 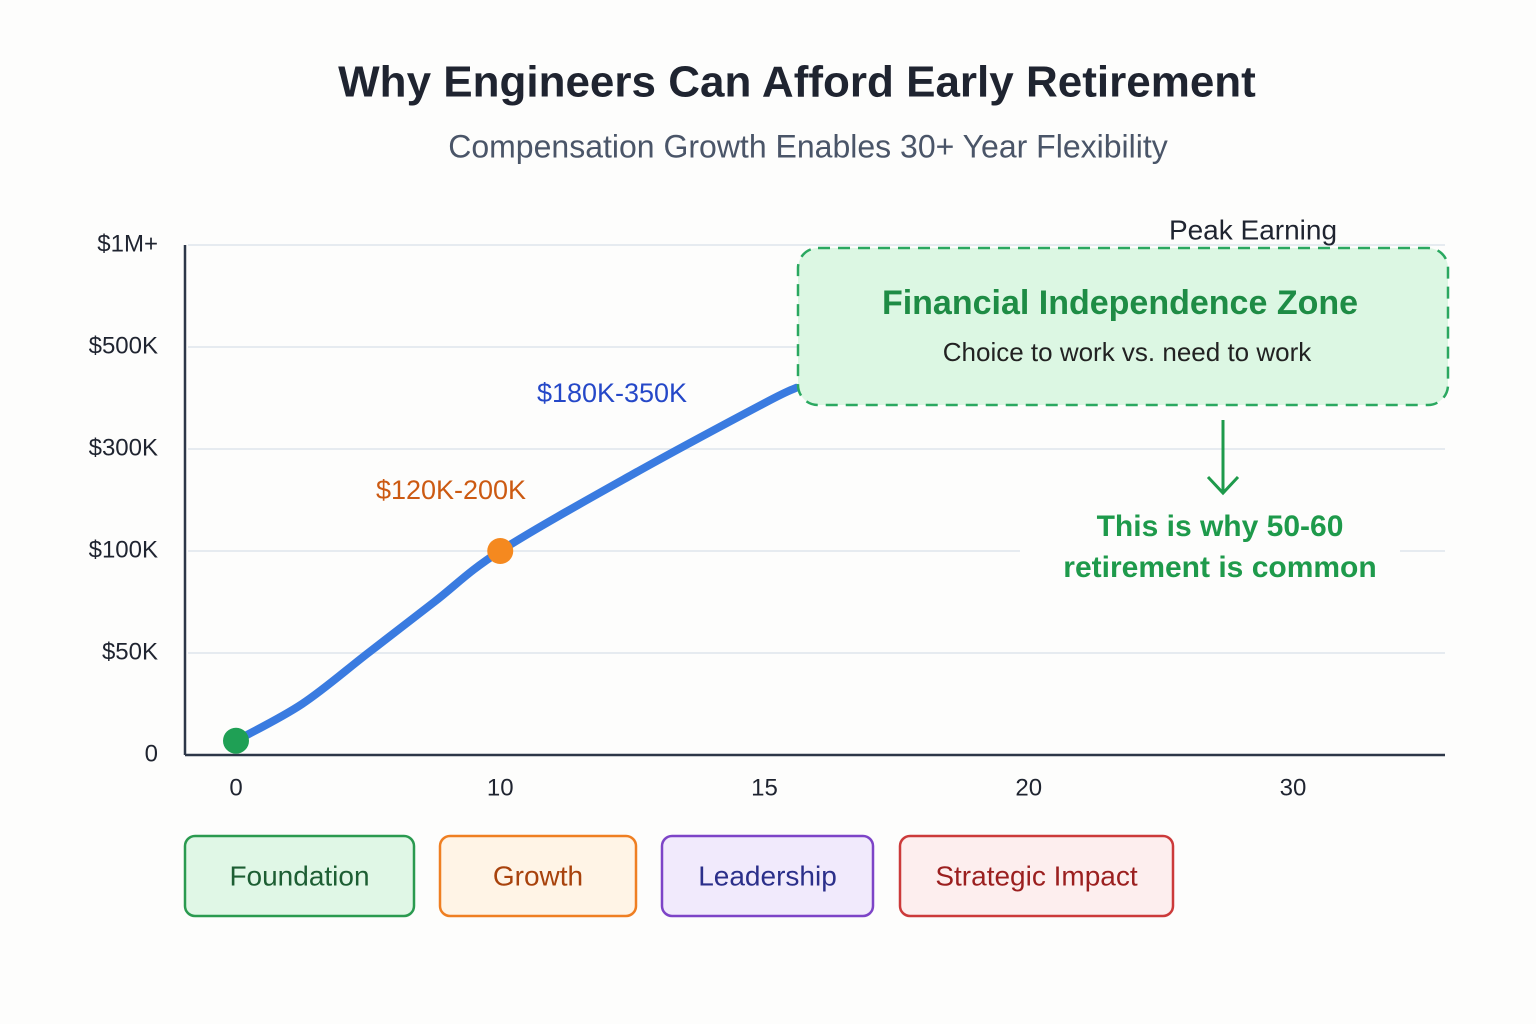 I want to click on note: This is why 50-60, so click(x=1220, y=526).